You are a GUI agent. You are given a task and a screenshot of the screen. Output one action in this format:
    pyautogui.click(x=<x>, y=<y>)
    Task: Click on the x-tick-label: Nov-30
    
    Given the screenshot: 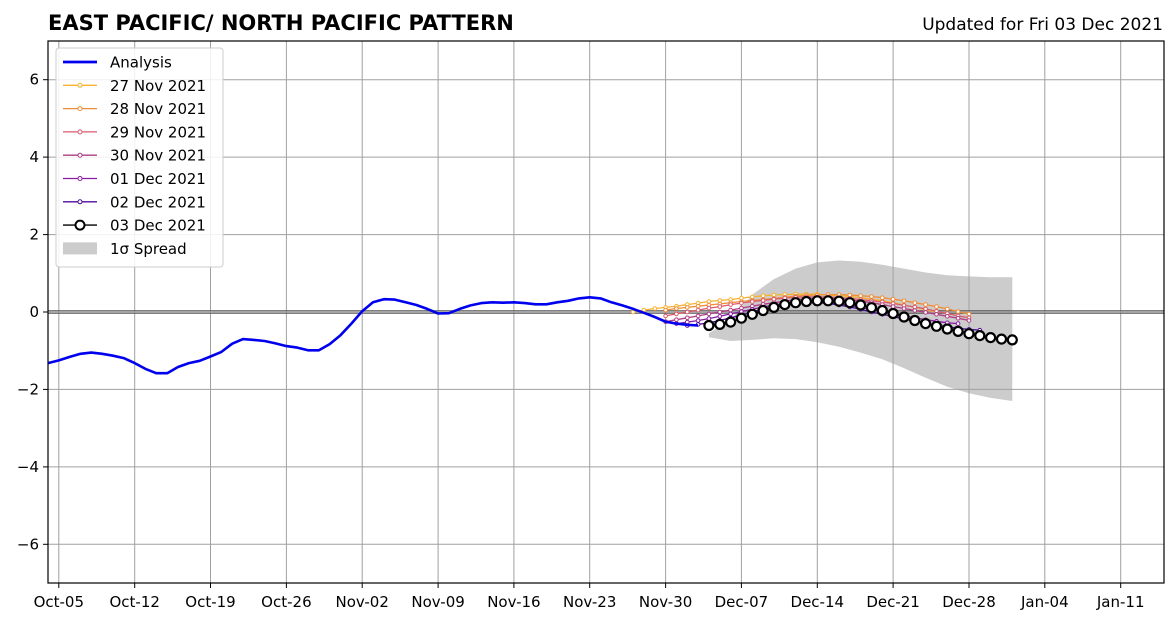 What is the action you would take?
    pyautogui.click(x=665, y=602)
    